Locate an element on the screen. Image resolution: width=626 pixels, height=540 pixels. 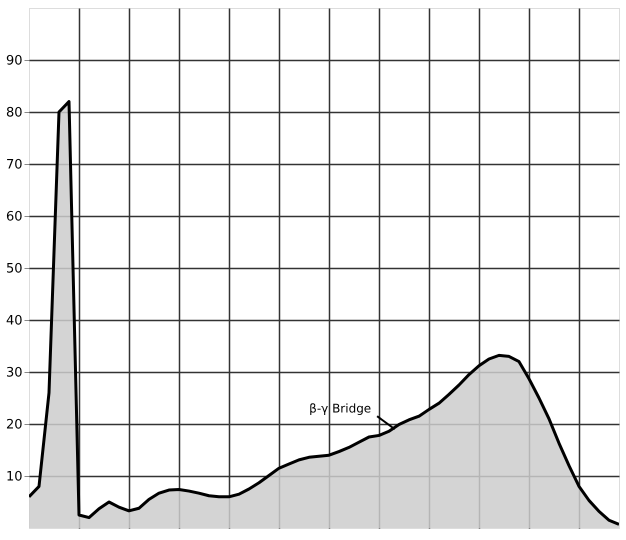
y-tick-label: 30 is located at coordinates (14, 373).